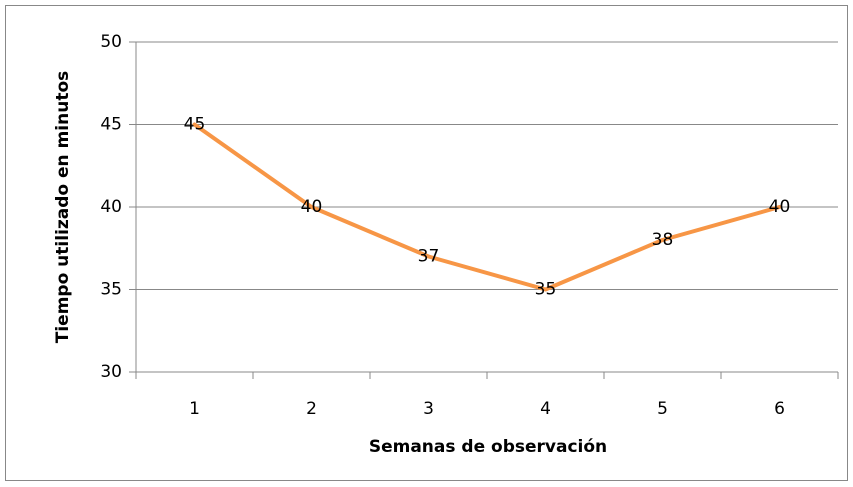 The height and width of the screenshot is (487, 853). What do you see at coordinates (662, 409) in the screenshot?
I see `x-tick-label: 5` at bounding box center [662, 409].